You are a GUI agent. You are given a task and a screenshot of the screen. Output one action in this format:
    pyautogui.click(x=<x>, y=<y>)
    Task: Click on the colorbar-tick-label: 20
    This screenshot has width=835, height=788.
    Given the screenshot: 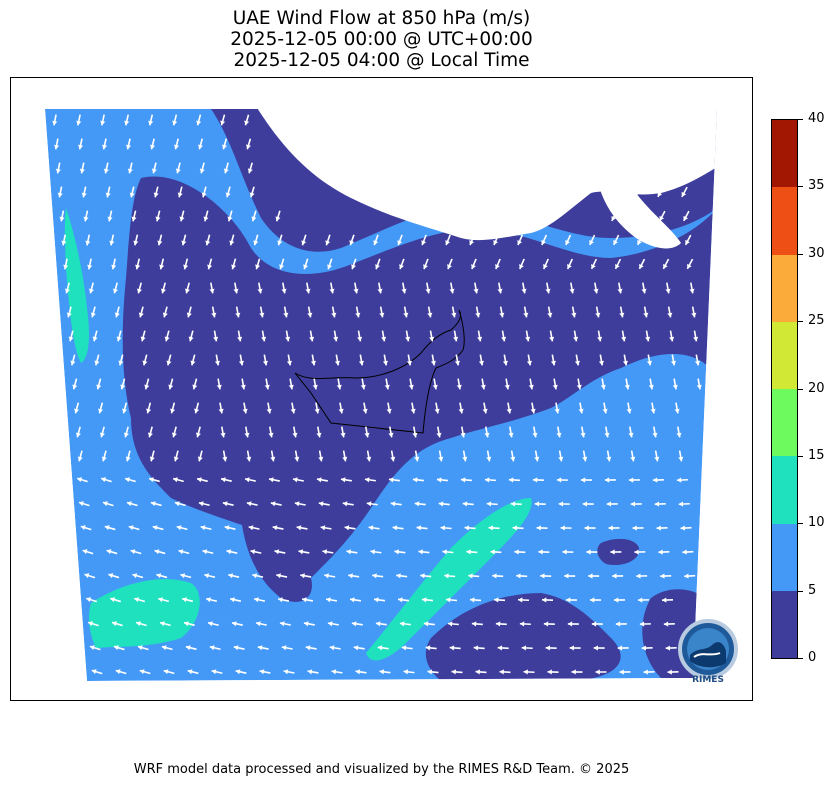 What is the action you would take?
    pyautogui.click(x=816, y=388)
    